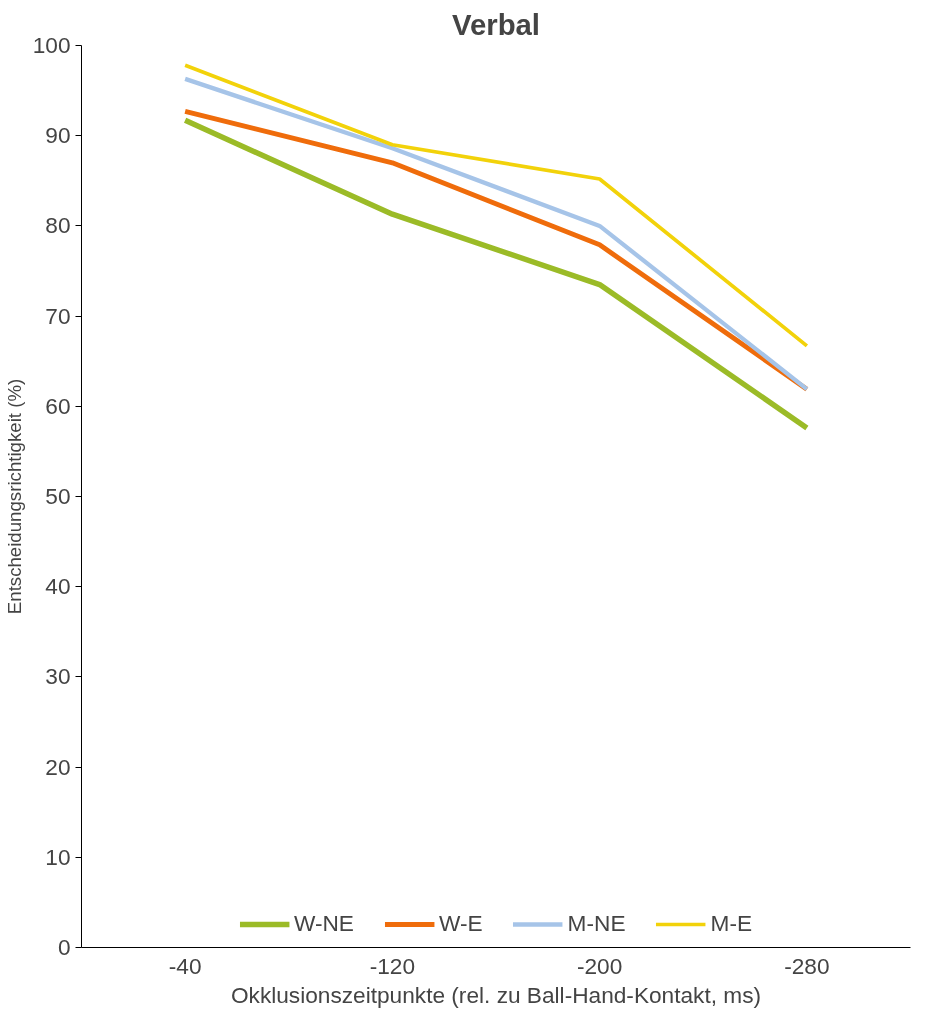 Image resolution: width=942 pixels, height=1015 pixels. What do you see at coordinates (58, 676) in the screenshot?
I see `y-tick-label: 30` at bounding box center [58, 676].